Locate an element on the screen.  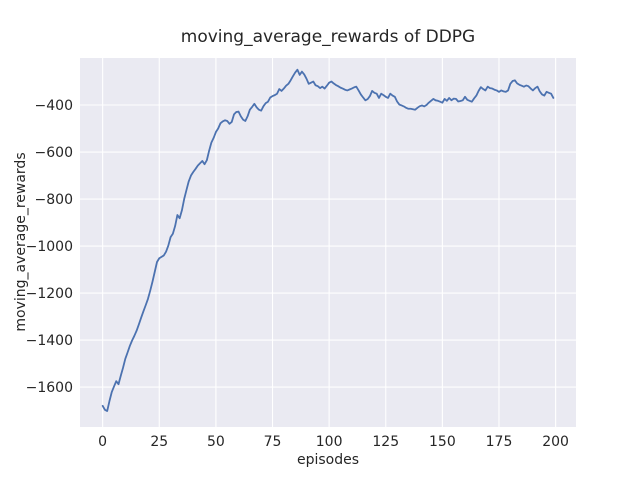
y-tick-label: −400 is located at coordinates (54, 106).